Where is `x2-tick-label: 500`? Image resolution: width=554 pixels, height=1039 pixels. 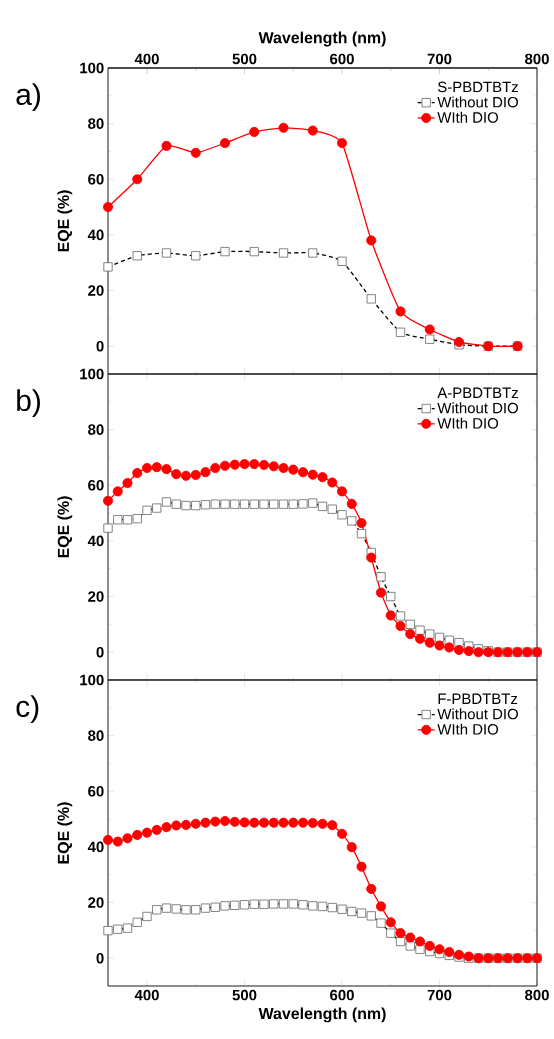
x2-tick-label: 500 is located at coordinates (244, 59).